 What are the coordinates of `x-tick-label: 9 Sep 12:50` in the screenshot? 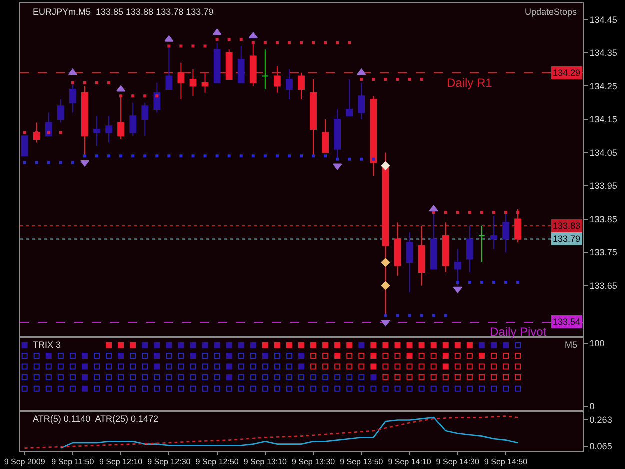 It's located at (218, 462).